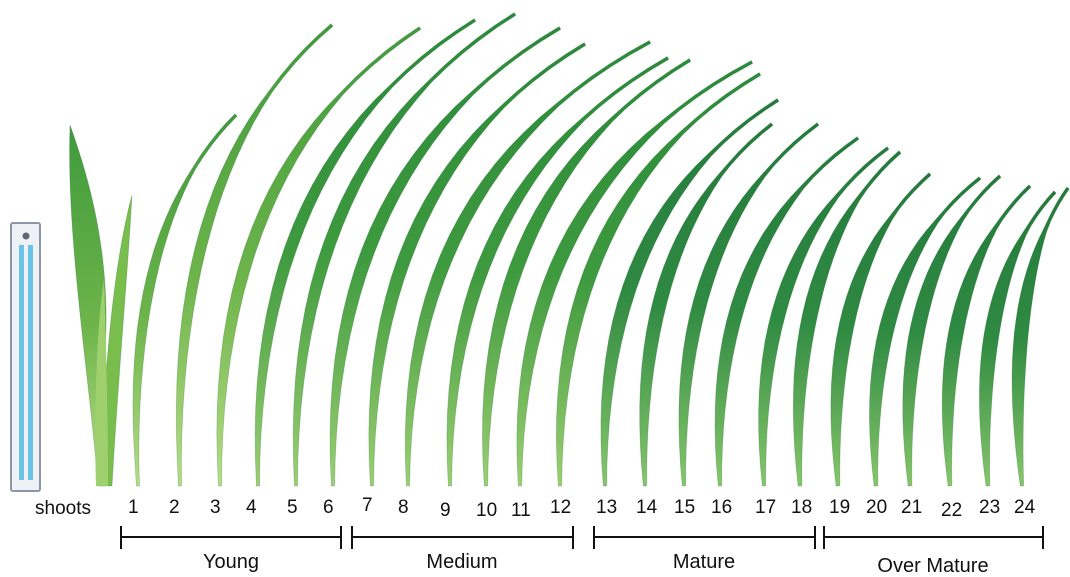 The height and width of the screenshot is (577, 1070). What do you see at coordinates (933, 537) in the screenshot?
I see `group-bracket-over-mature` at bounding box center [933, 537].